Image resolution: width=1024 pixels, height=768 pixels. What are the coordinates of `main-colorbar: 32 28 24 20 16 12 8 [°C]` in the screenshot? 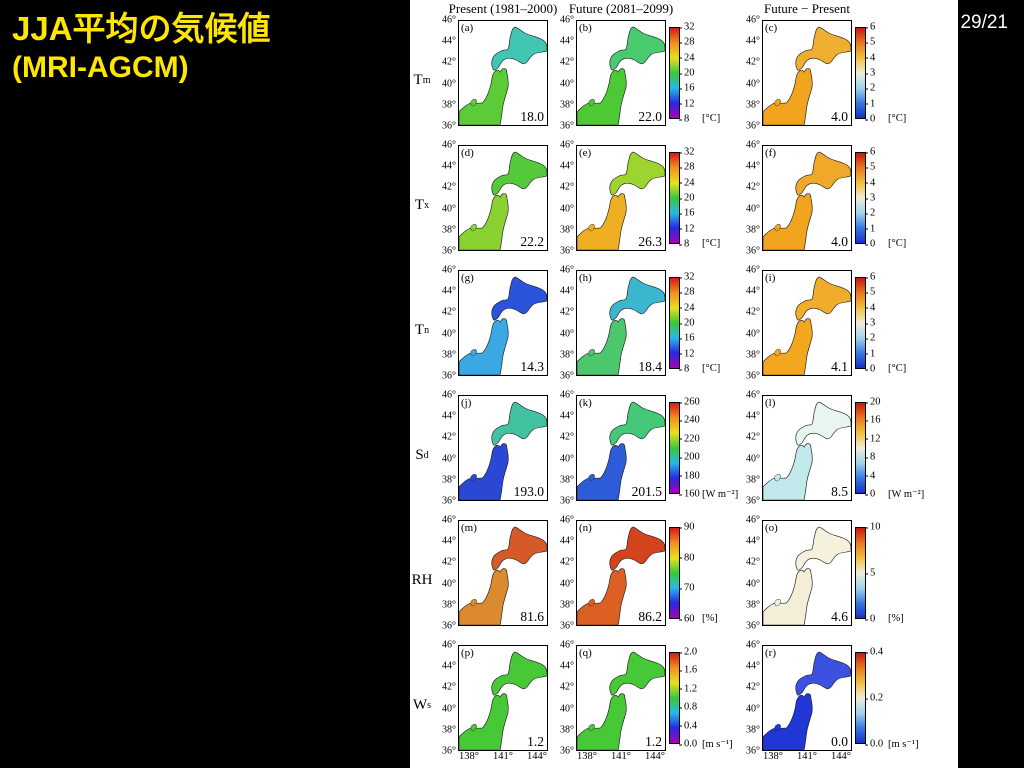 It's located at (702, 80).